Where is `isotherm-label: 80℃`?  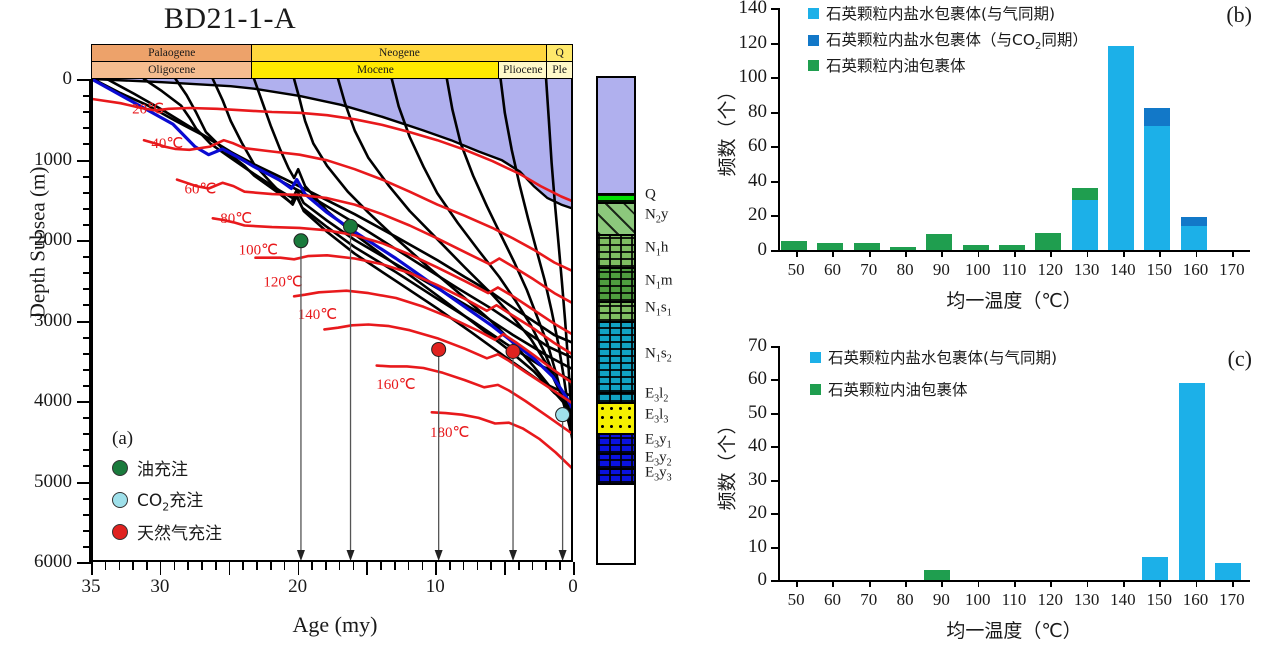 isotherm-label: 80℃ is located at coordinates (236, 219).